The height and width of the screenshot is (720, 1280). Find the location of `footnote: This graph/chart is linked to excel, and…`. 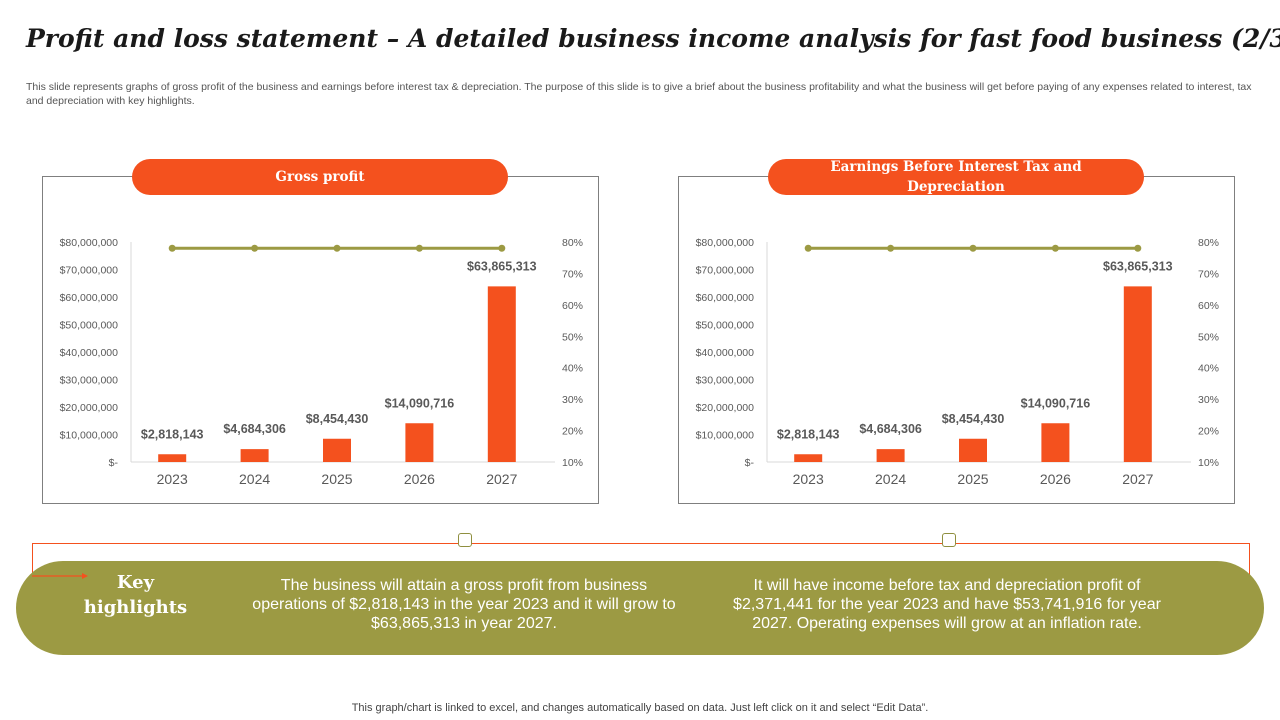

footnote: This graph/chart is linked to excel, and… is located at coordinates (640, 708).